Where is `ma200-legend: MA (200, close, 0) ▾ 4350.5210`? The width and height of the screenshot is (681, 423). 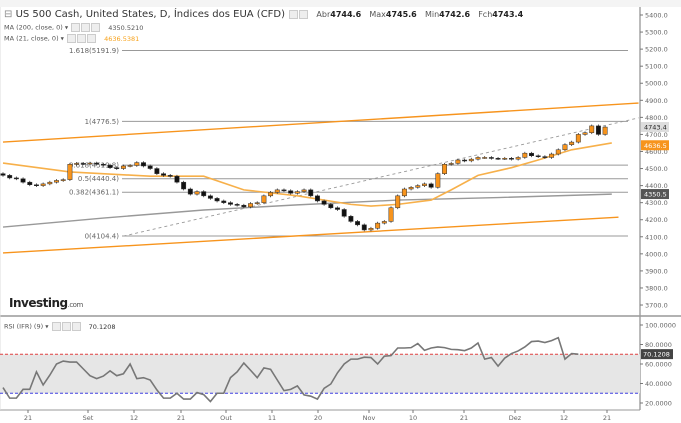
ma200-legend: MA (200, close, 0) ▾ 4350.5210 is located at coordinates (74, 27).